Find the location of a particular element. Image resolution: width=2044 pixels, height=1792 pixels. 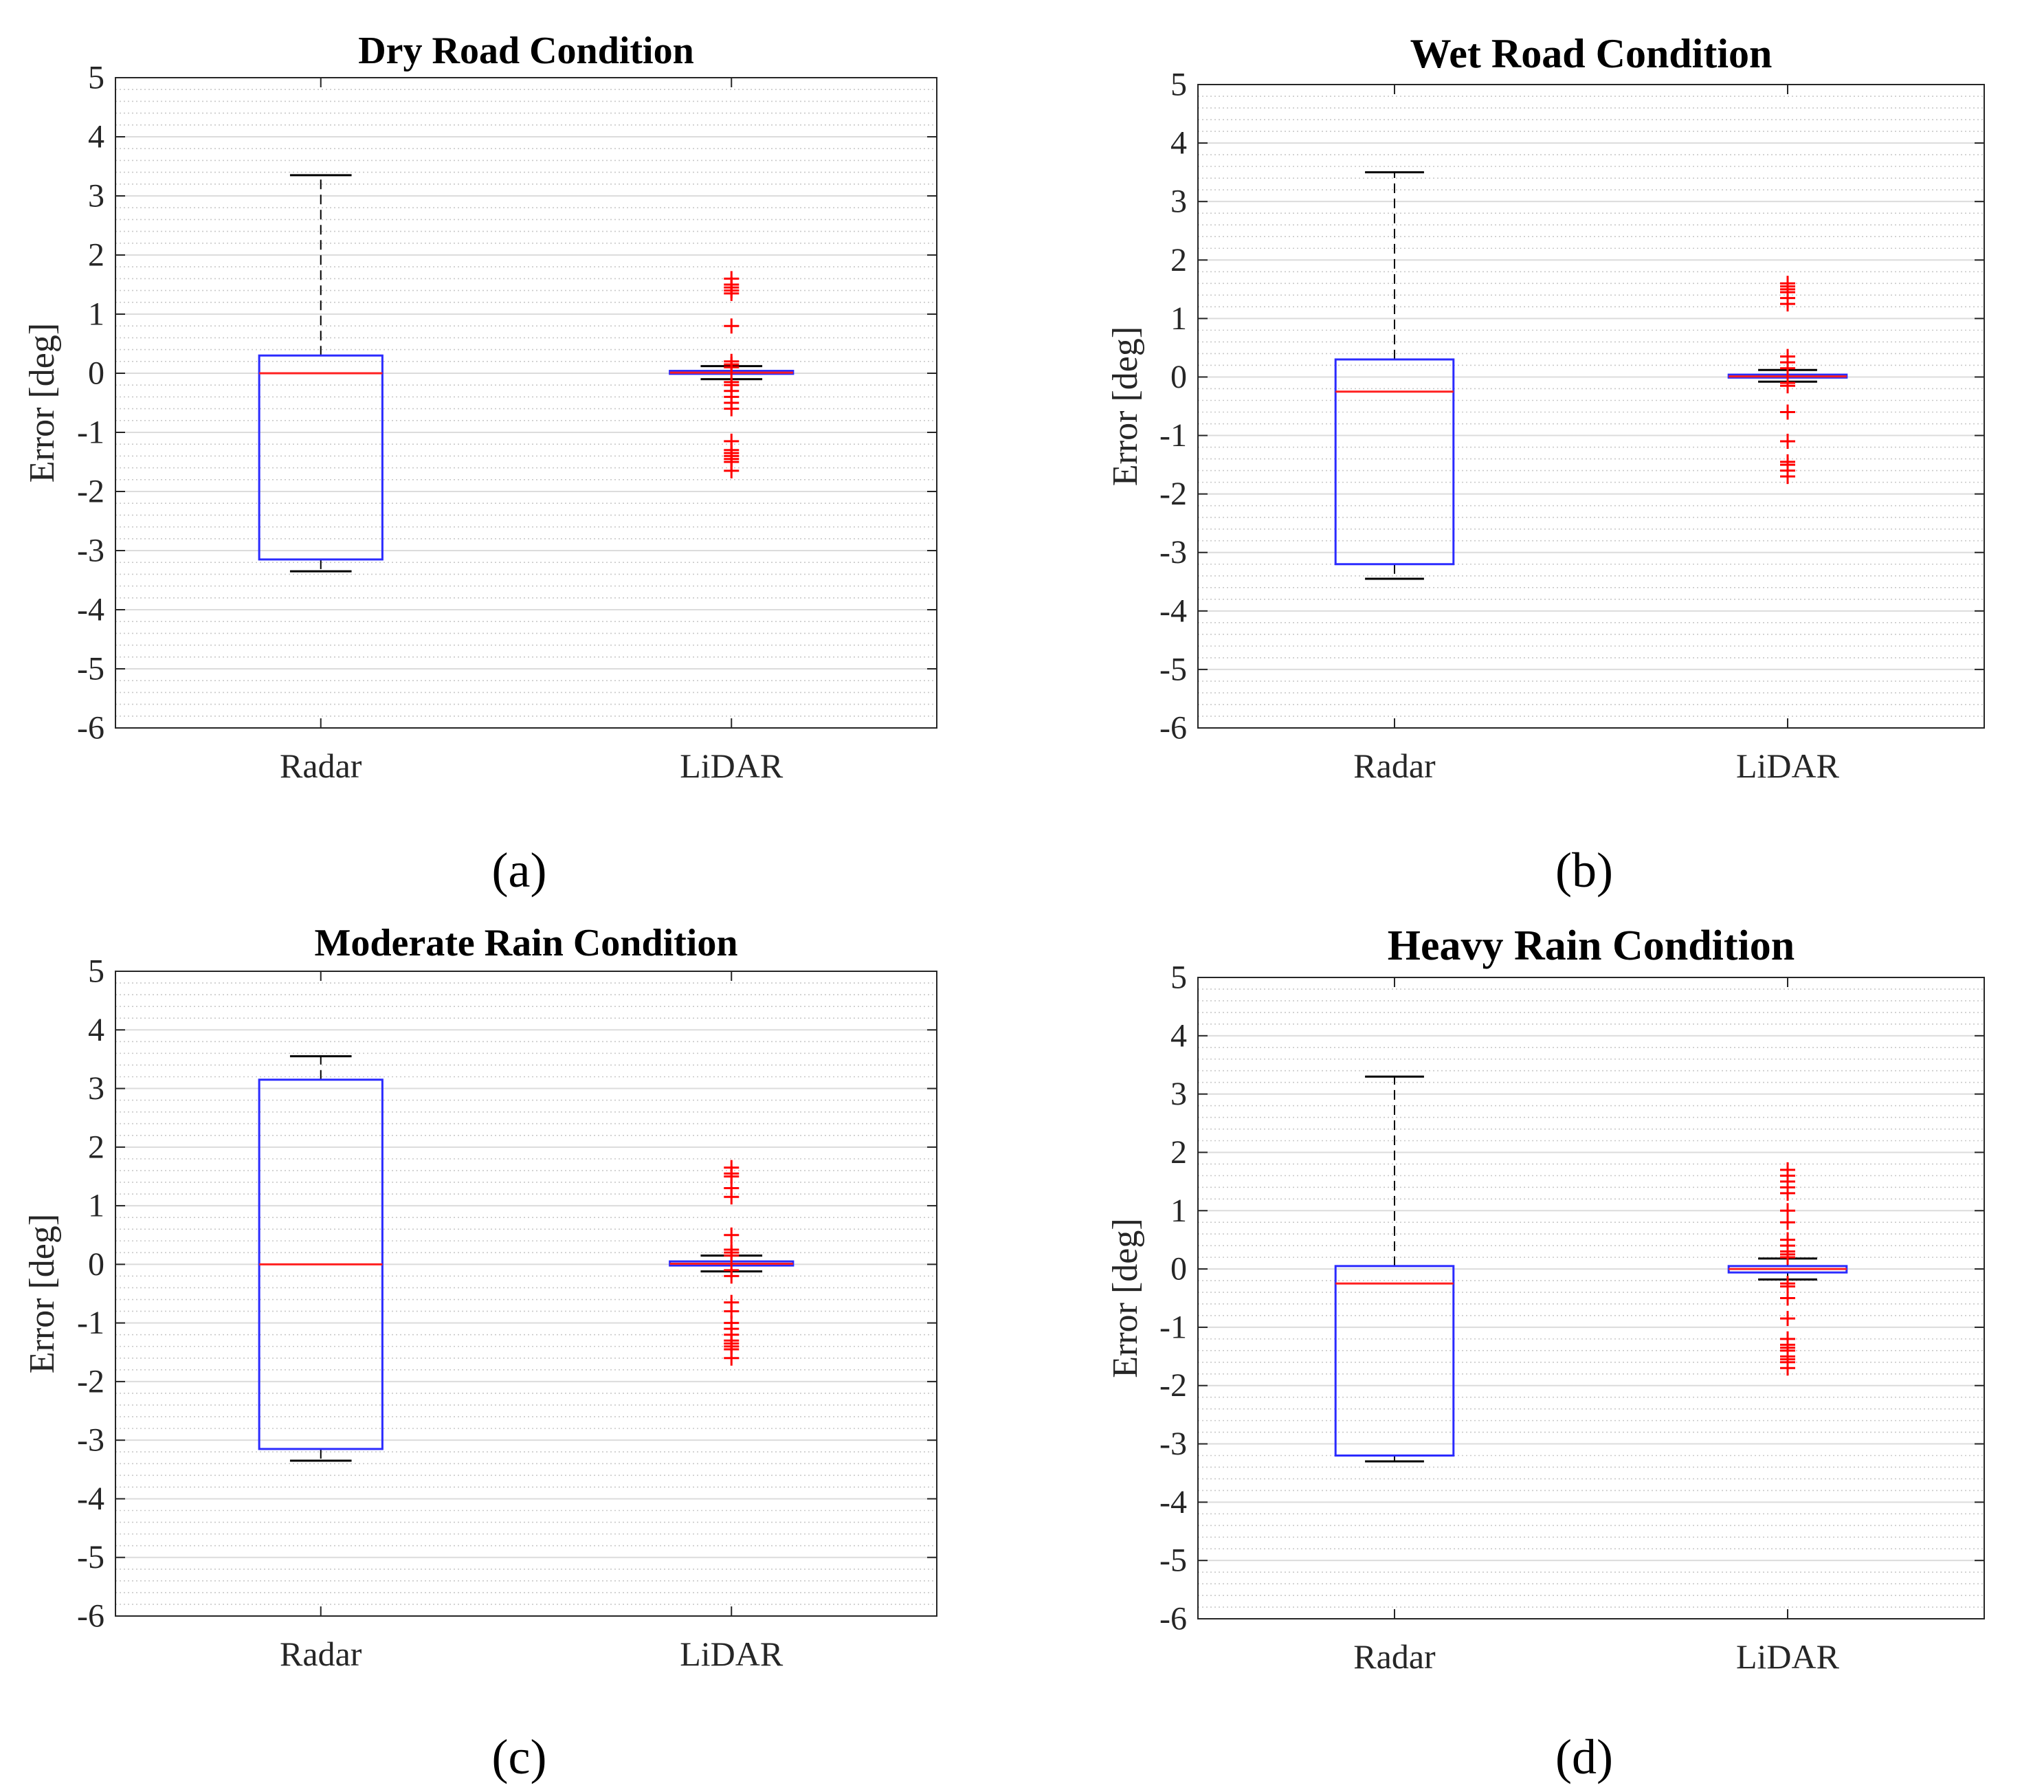

chart-title: Moderate Rain Condition is located at coordinates (526, 943).